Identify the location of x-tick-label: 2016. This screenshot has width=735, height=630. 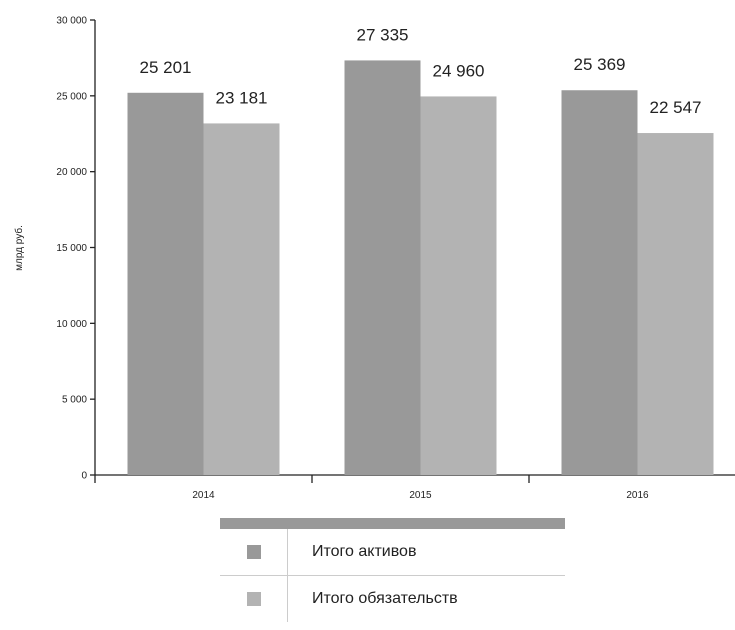
(637, 495).